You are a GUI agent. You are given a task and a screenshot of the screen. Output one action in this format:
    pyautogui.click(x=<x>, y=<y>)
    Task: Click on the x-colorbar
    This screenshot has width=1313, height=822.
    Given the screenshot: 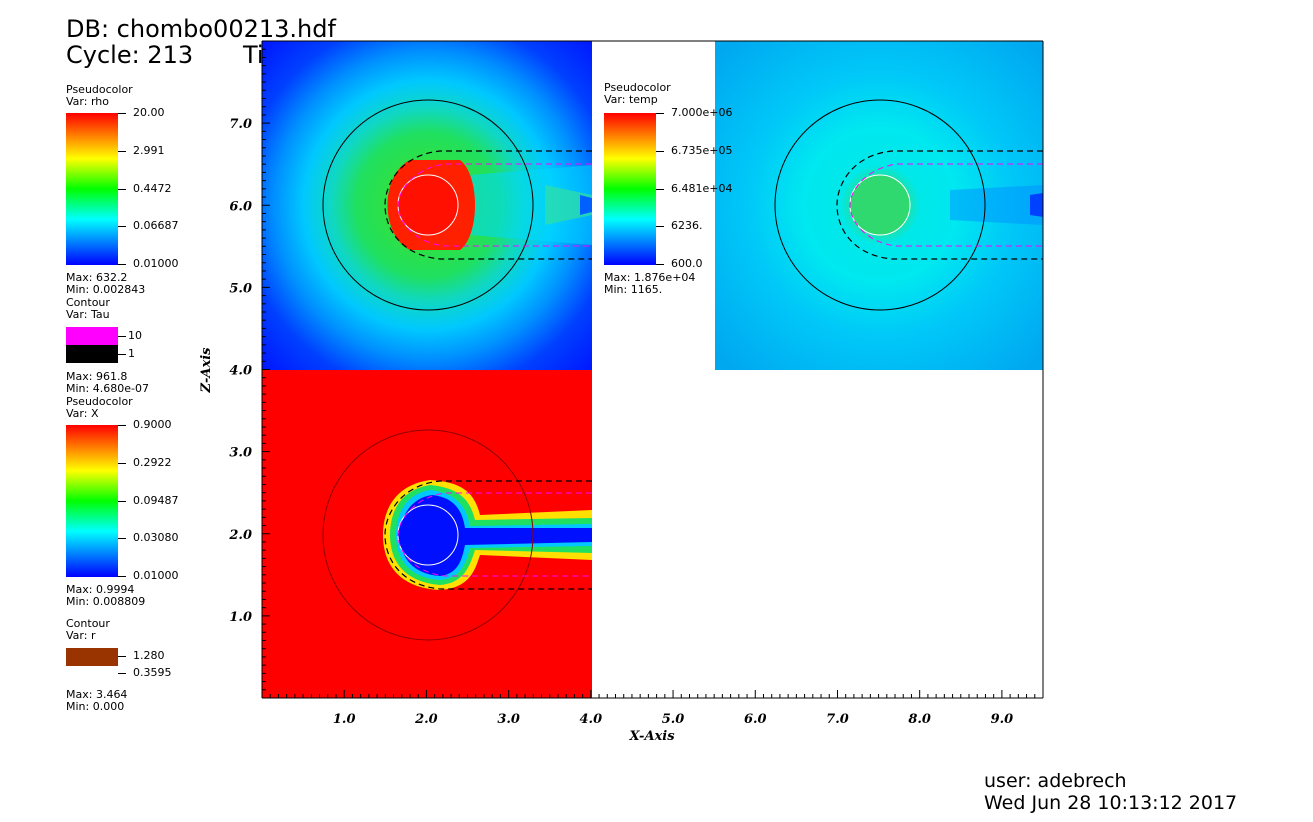 What is the action you would take?
    pyautogui.click(x=92, y=501)
    